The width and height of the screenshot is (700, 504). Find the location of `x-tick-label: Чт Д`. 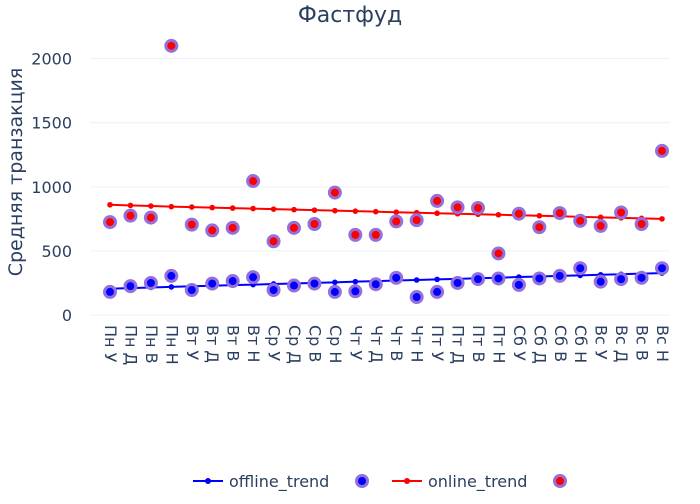

x-tick-label: Чт Д is located at coordinates (376, 344).